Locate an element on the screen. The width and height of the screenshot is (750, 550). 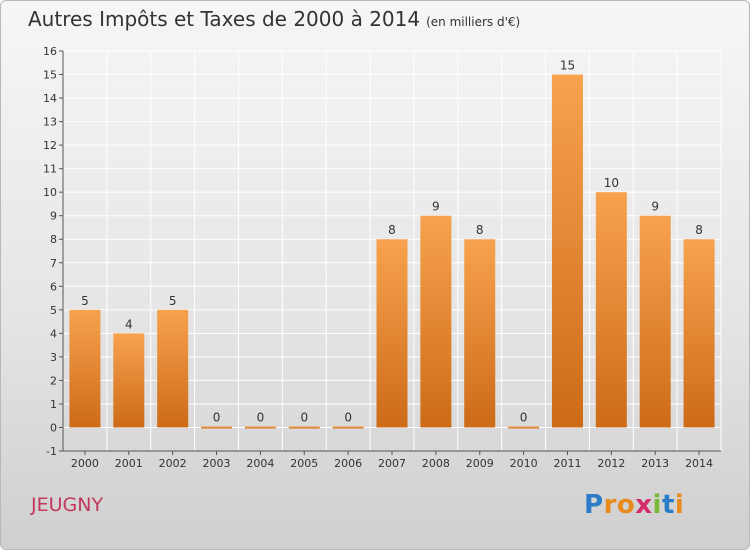
y-tick-label: 4 is located at coordinates (53, 333).